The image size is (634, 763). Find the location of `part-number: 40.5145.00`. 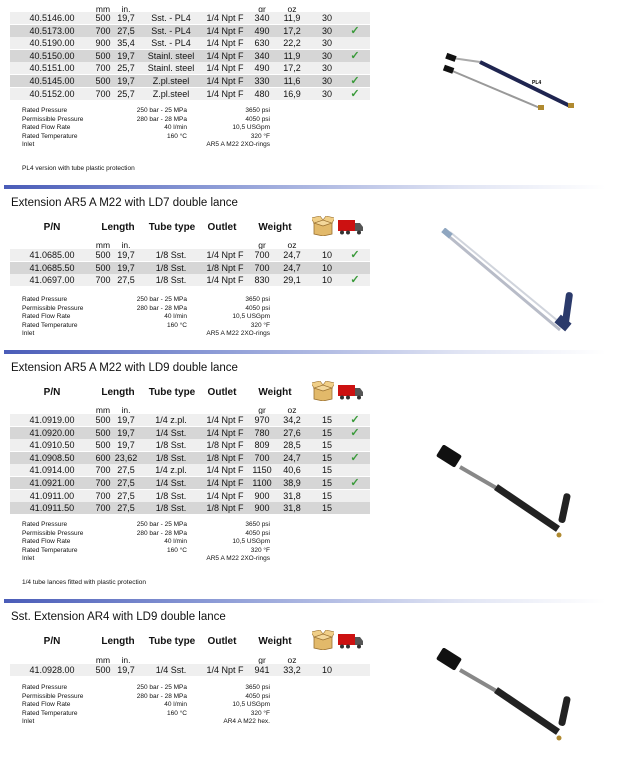

part-number: 40.5145.00 is located at coordinates (52, 81).